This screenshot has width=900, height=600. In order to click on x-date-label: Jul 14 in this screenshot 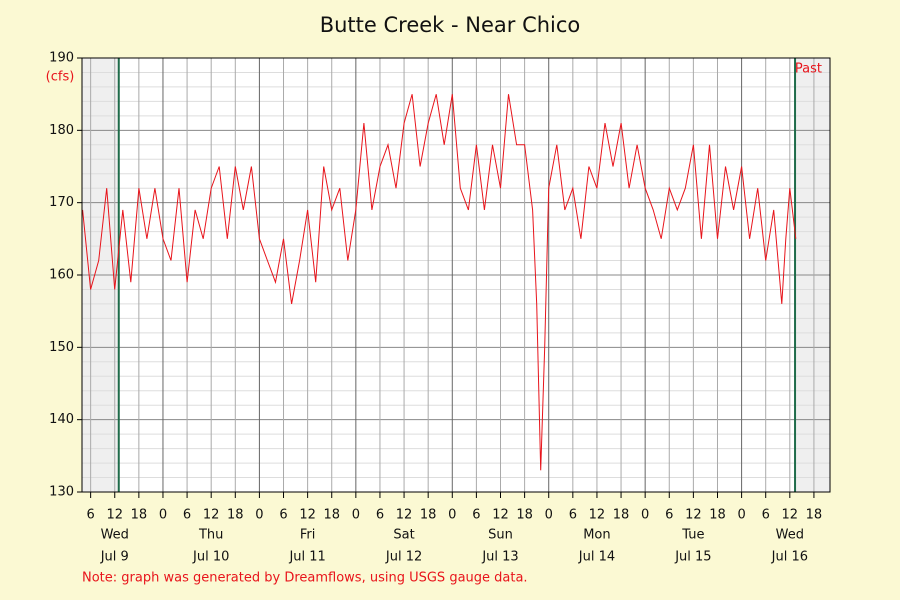, I will do `click(596, 557)`.